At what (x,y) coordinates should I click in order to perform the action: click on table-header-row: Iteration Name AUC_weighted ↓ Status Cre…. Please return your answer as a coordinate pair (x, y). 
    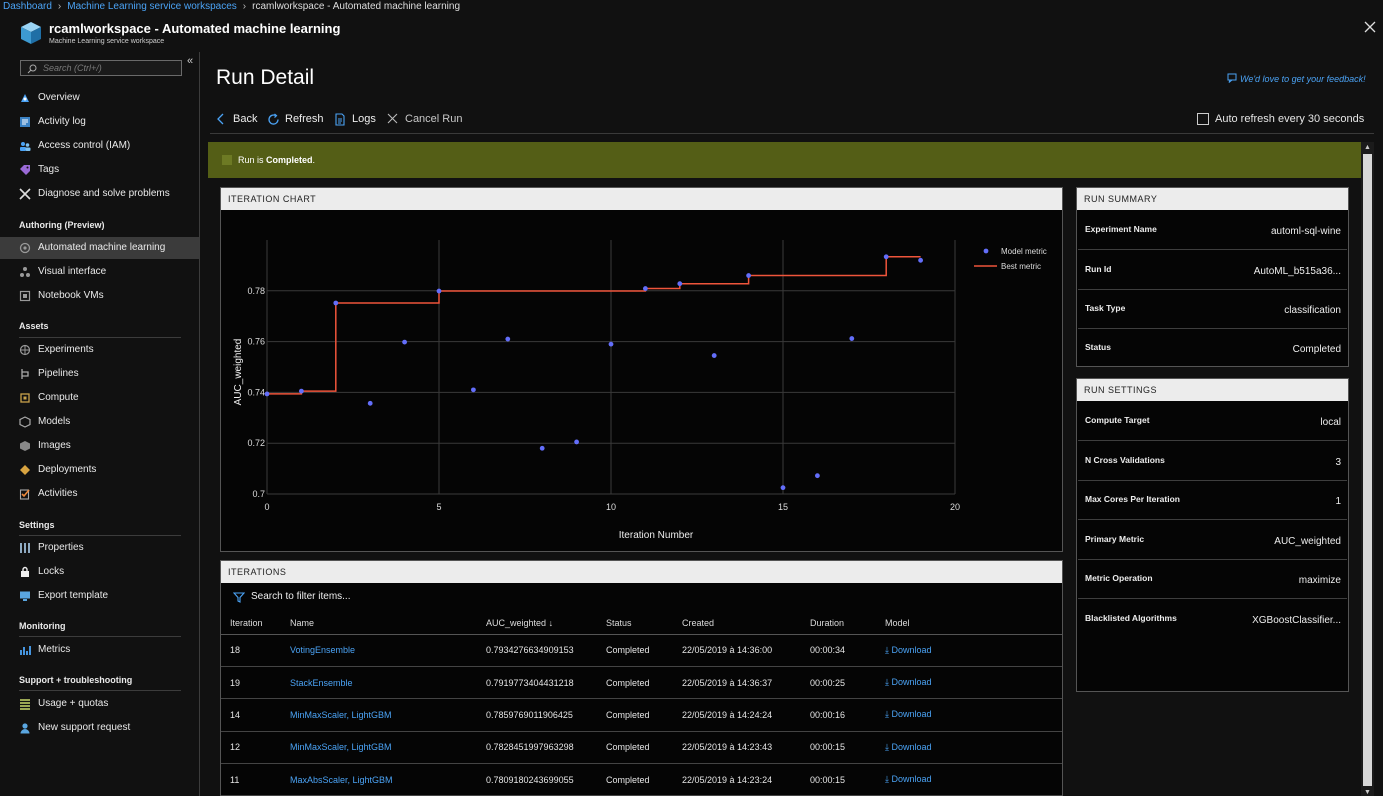
    Looking at the image, I should click on (641, 623).